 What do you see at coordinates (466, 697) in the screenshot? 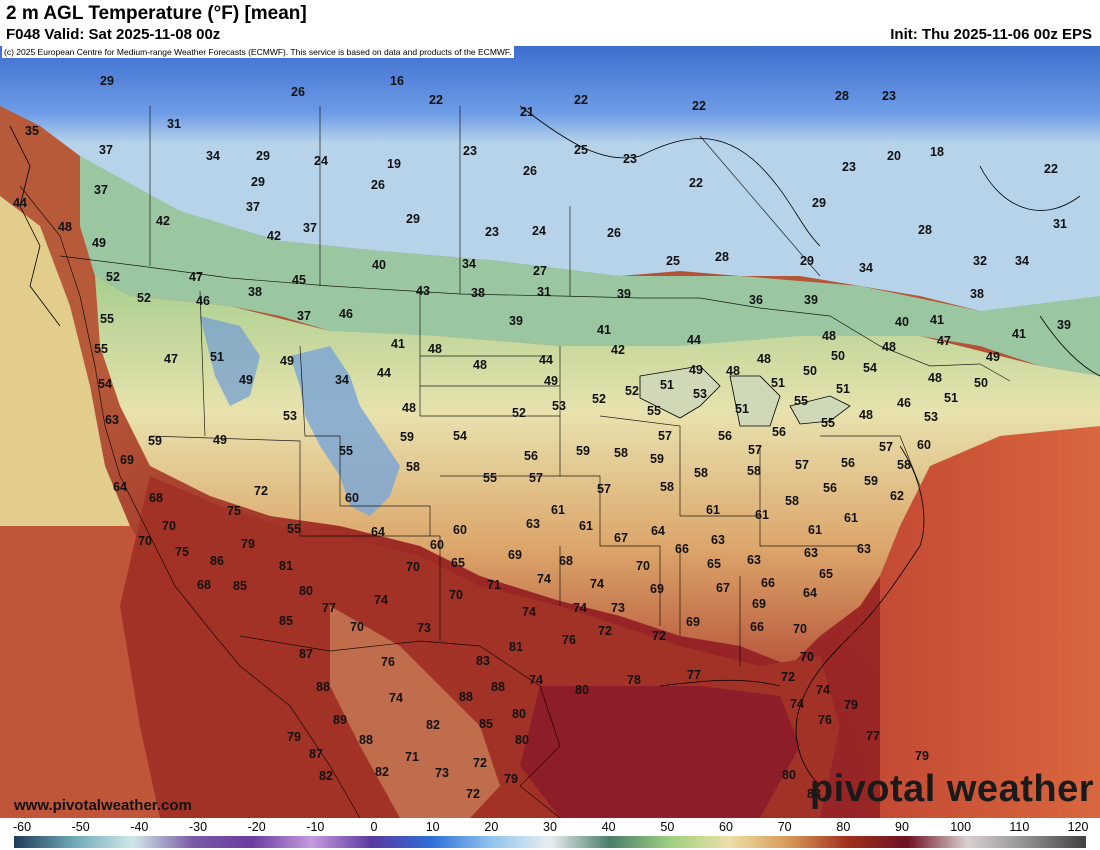
I see `temperature-label: 88` at bounding box center [466, 697].